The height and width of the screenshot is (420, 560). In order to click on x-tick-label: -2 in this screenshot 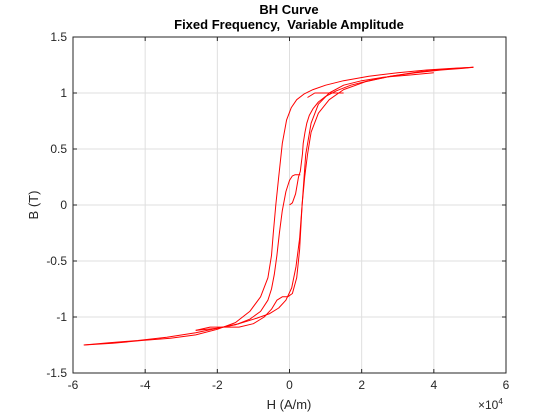, I will do `click(217, 385)`.